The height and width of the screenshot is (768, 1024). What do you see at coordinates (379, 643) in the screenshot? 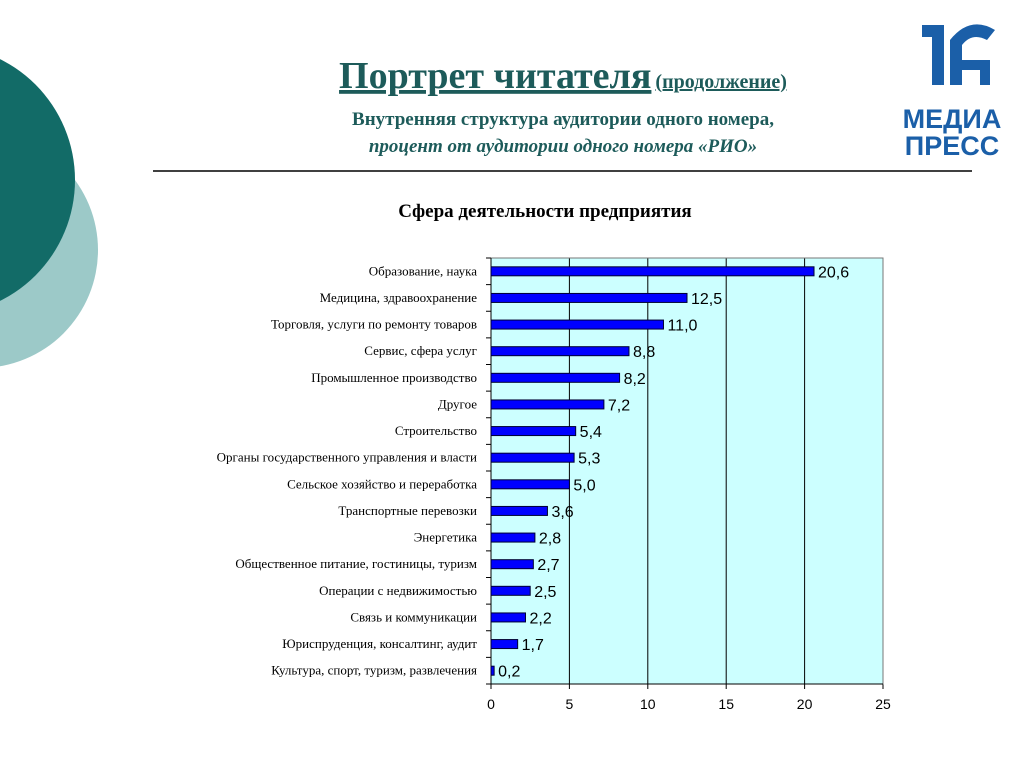
I see `y-tick-label: Юриспруденция, консалтинг, аудит` at bounding box center [379, 643].